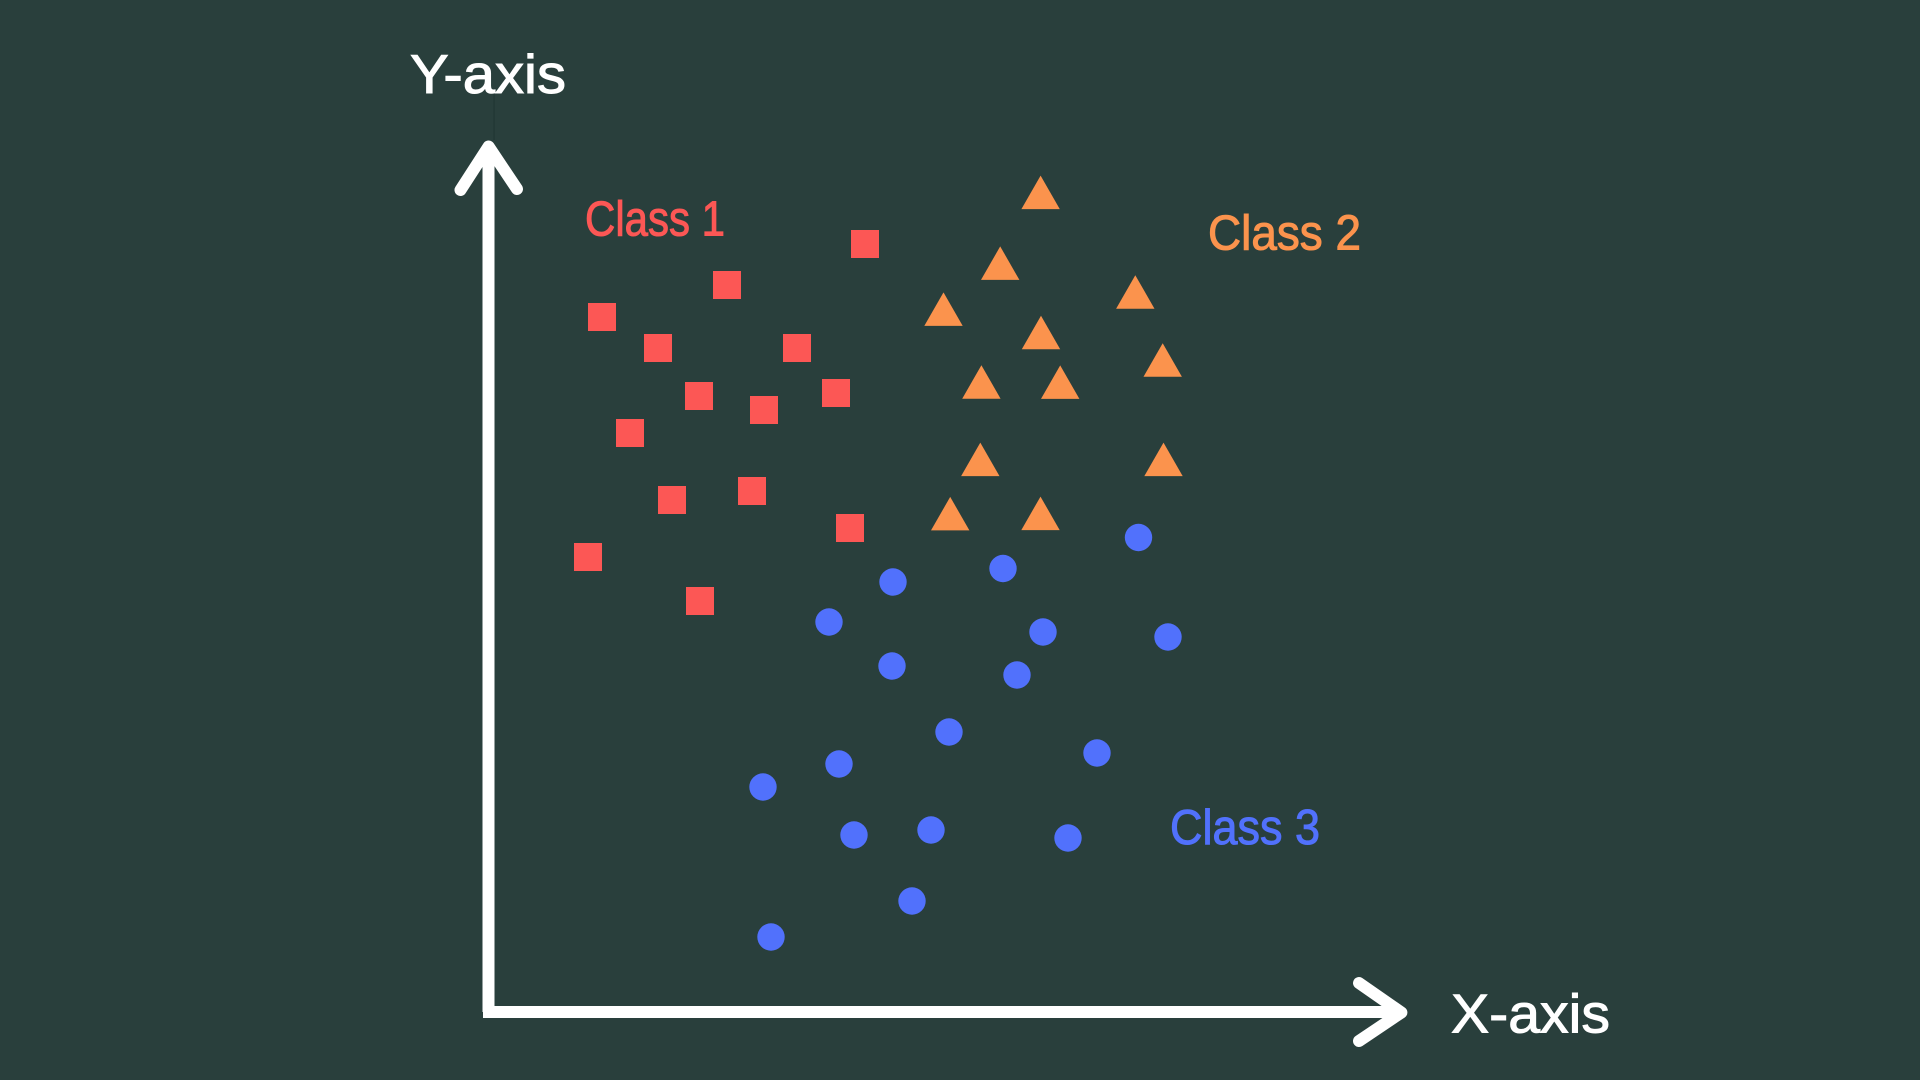  I want to click on svg-text: X-axis, so click(1530, 1014).